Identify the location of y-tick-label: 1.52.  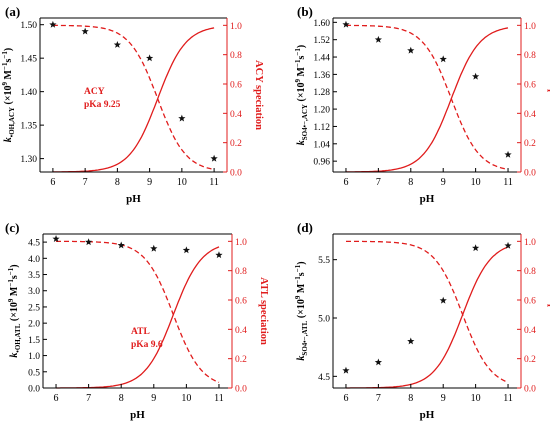
(321, 41).